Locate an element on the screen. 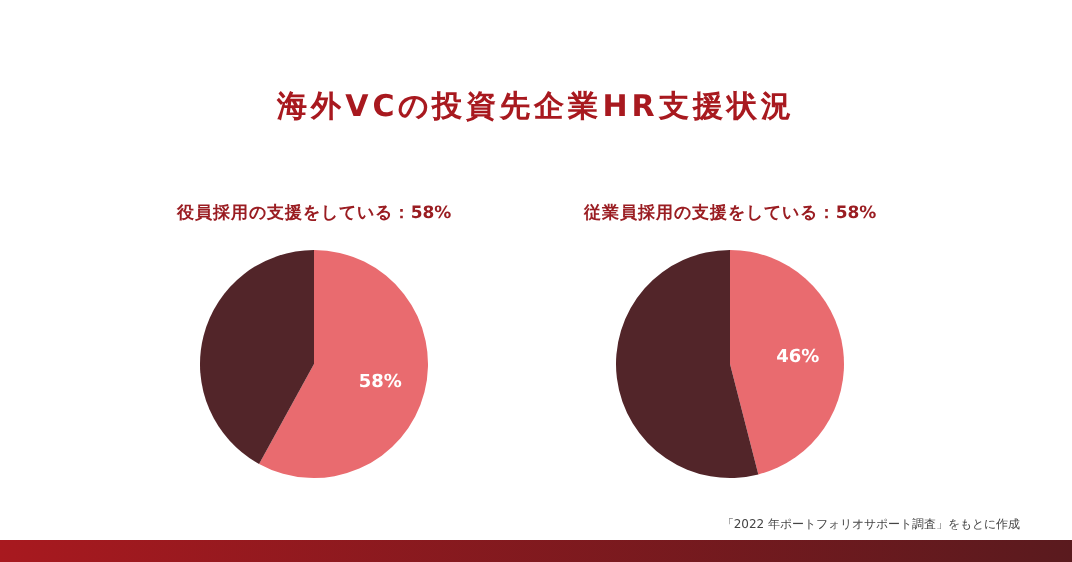  data-label: 58% is located at coordinates (380, 383).